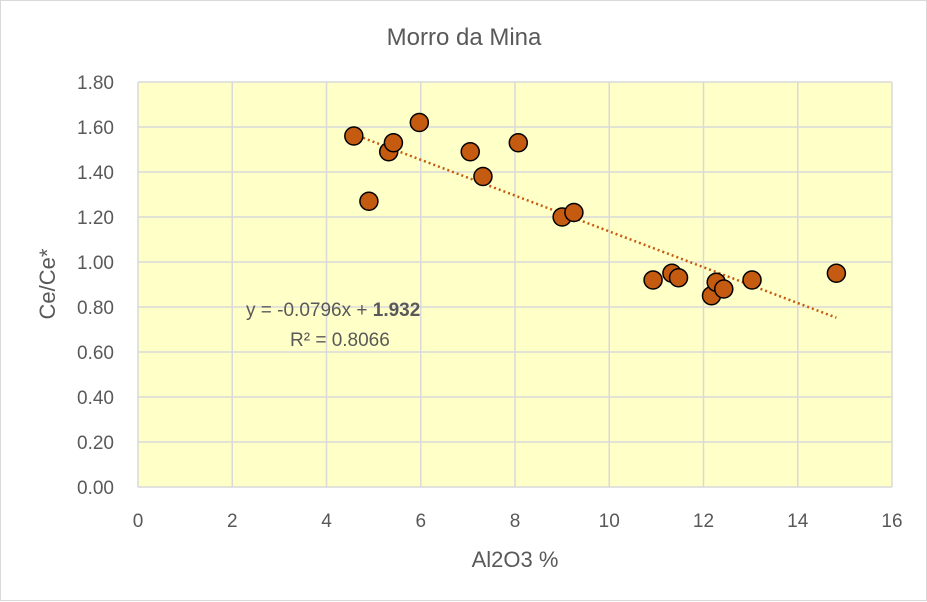  What do you see at coordinates (47, 283) in the screenshot?
I see `y-axis-title: Ce/Ce*` at bounding box center [47, 283].